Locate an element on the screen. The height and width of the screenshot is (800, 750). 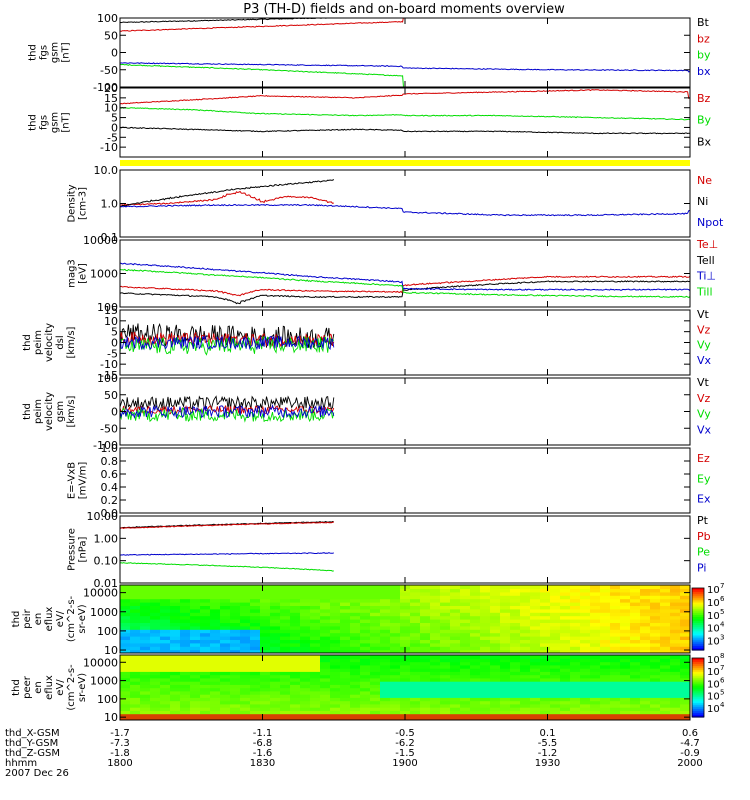
legend-entry: Vx is located at coordinates (704, 429).